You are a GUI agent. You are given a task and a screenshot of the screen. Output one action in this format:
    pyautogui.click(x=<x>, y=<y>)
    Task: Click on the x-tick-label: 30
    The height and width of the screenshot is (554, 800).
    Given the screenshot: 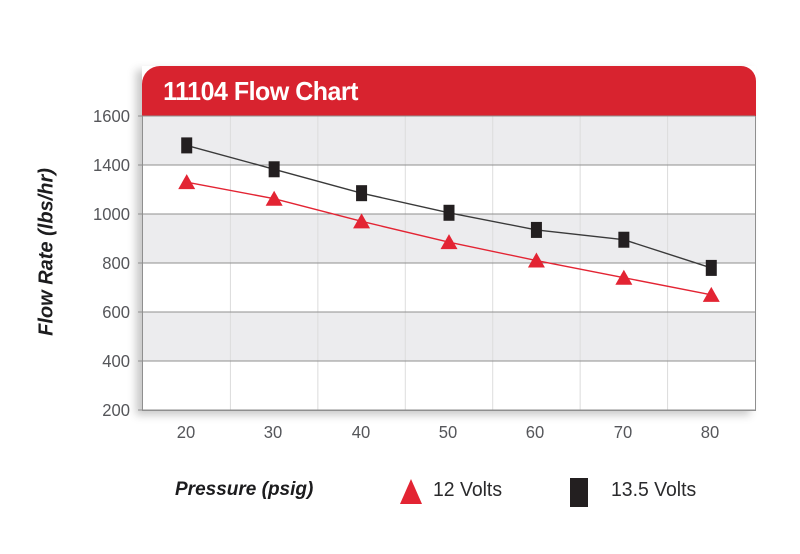 What is the action you would take?
    pyautogui.click(x=273, y=432)
    